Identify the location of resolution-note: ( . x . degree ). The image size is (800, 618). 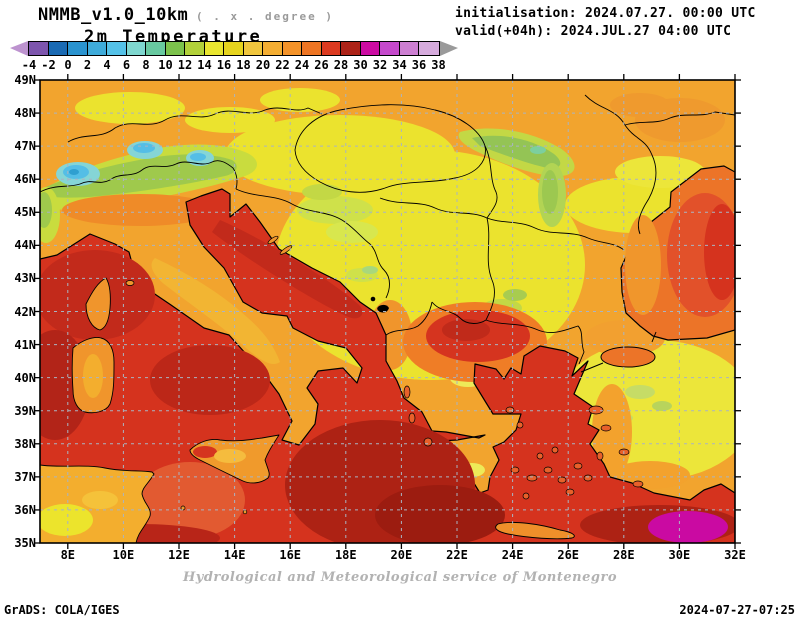
(265, 16).